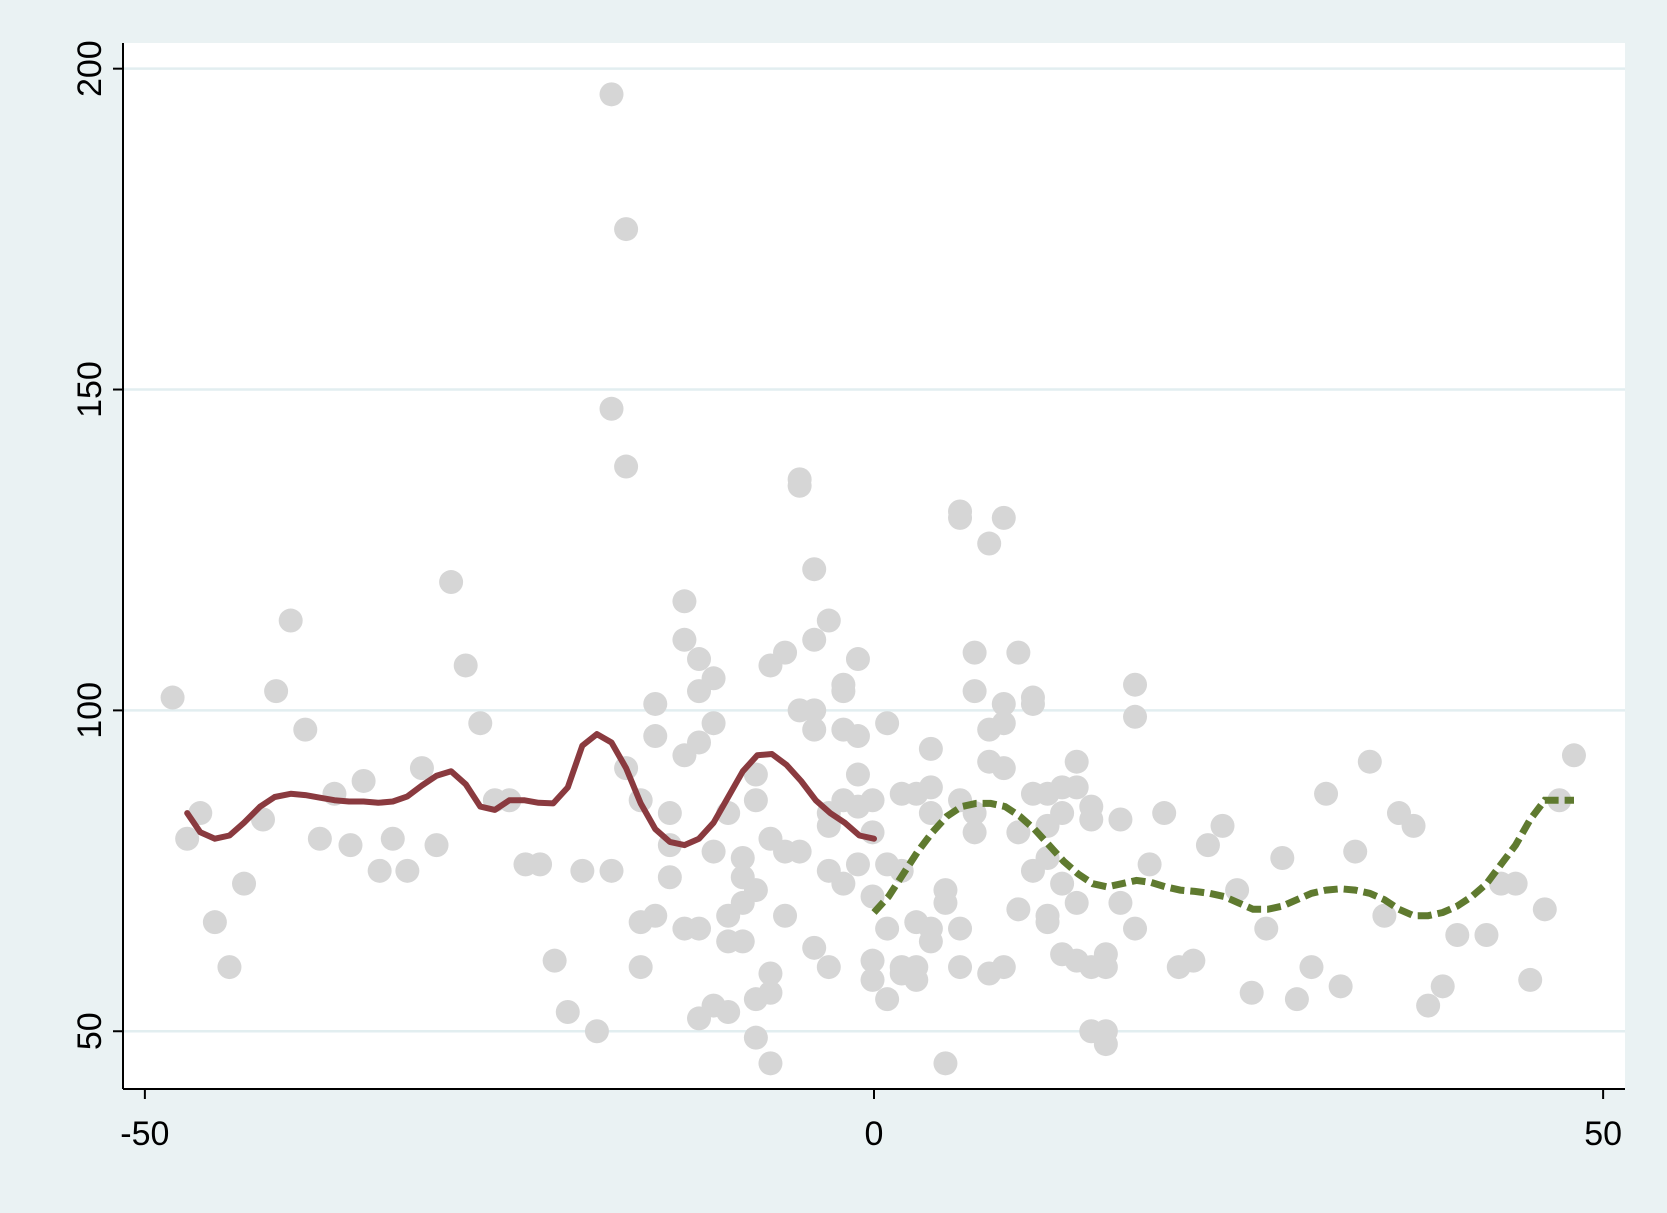  I want to click on fit-lines, so click(879, 825).